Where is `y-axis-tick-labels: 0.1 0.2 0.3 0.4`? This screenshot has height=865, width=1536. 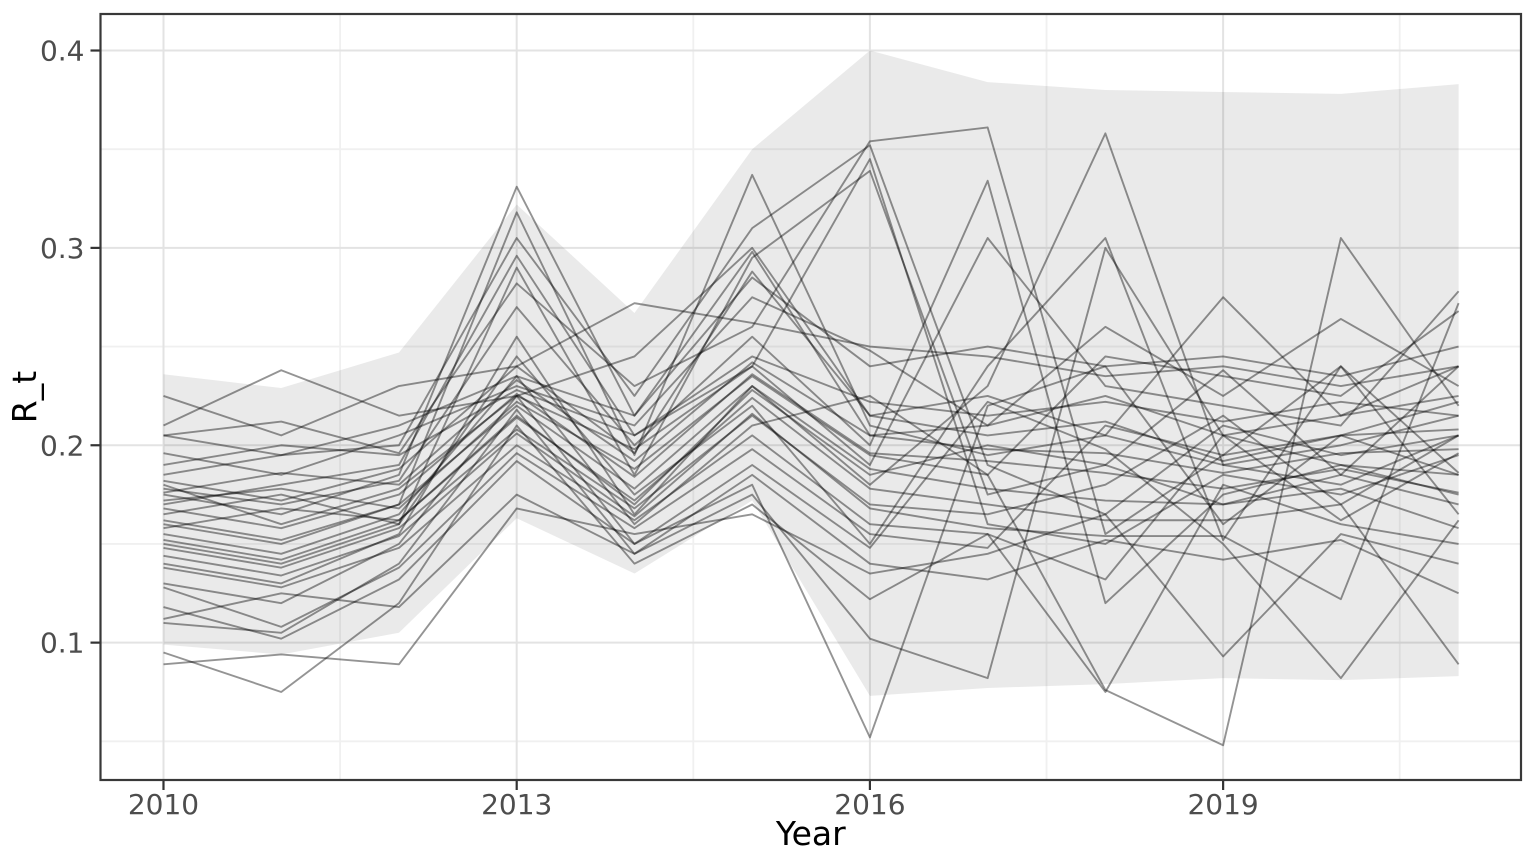 y-axis-tick-labels: 0.1 0.2 0.3 0.4 is located at coordinates (62, 347).